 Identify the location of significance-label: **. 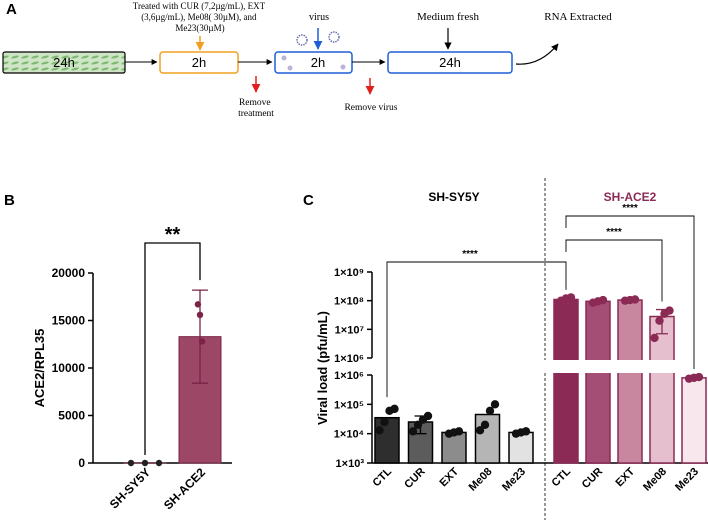
(173, 235).